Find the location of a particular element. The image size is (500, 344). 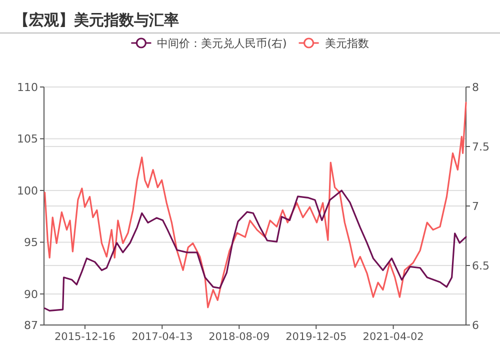

y2-tick-label: 7 is located at coordinates (475, 206).